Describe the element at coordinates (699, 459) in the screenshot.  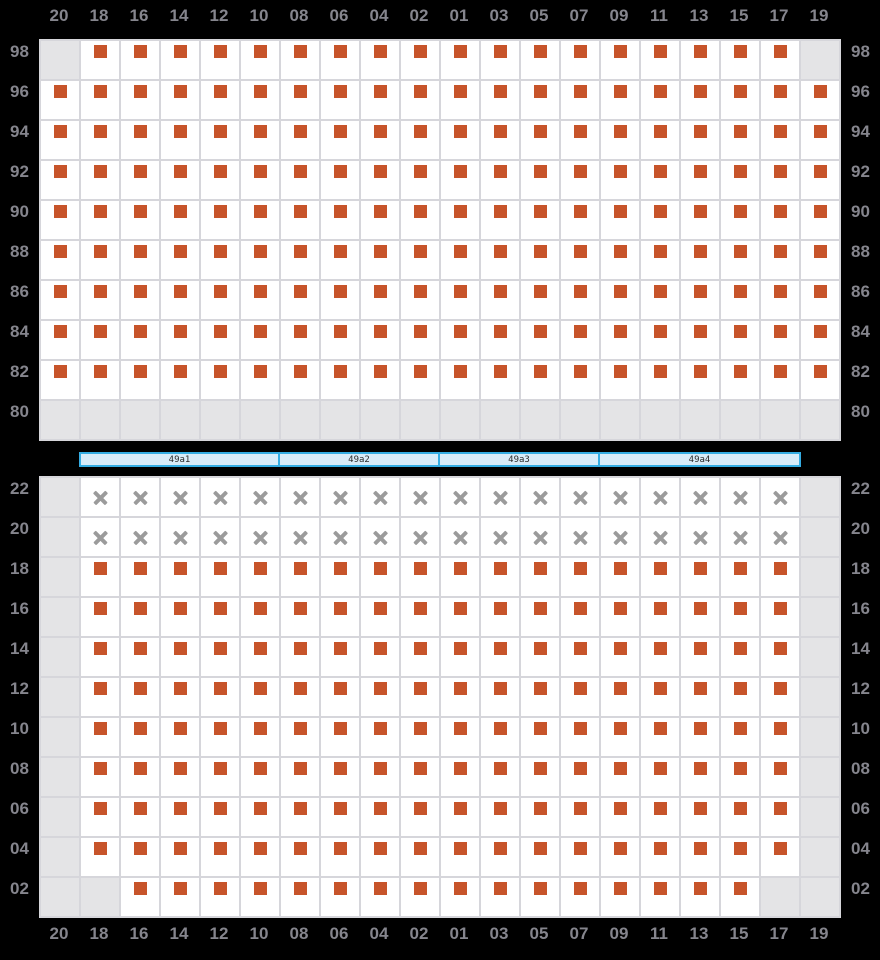
I see `hatch-cover-49a4: 49a4` at that location.